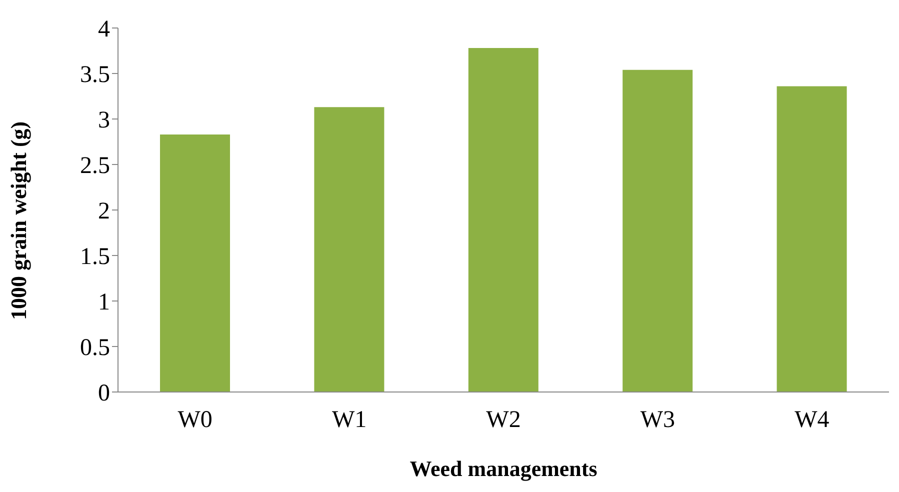 This screenshot has width=899, height=492. Describe the element at coordinates (95, 75) in the screenshot. I see `y-tick-label: 3.5` at that location.